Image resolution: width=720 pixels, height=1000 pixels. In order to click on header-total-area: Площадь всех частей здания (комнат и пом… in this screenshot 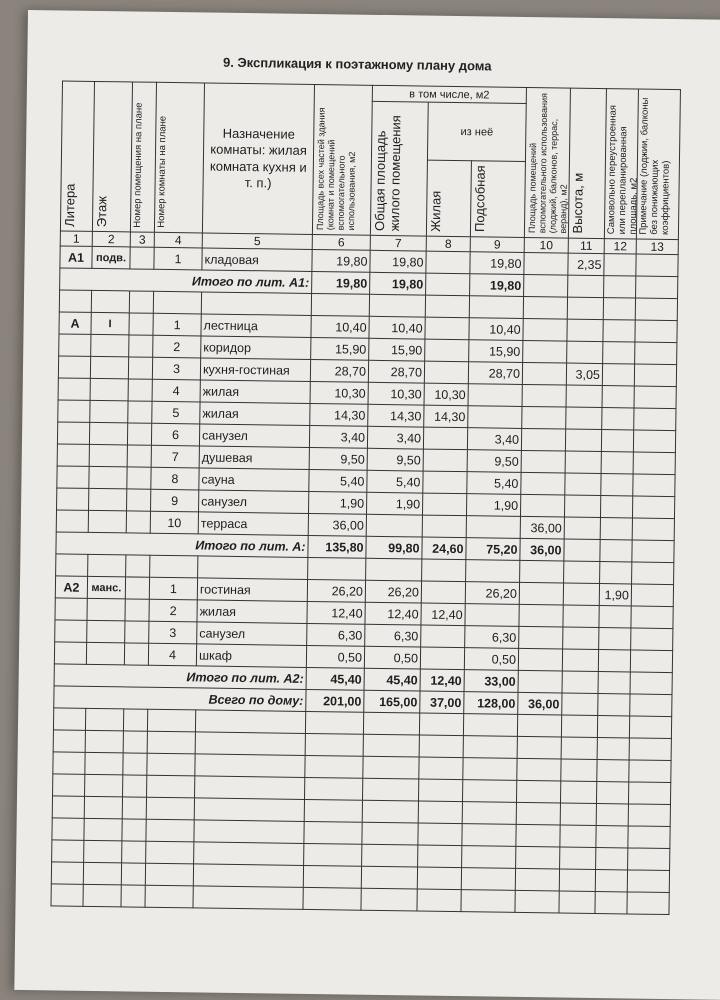, I will do `click(336, 169)`.